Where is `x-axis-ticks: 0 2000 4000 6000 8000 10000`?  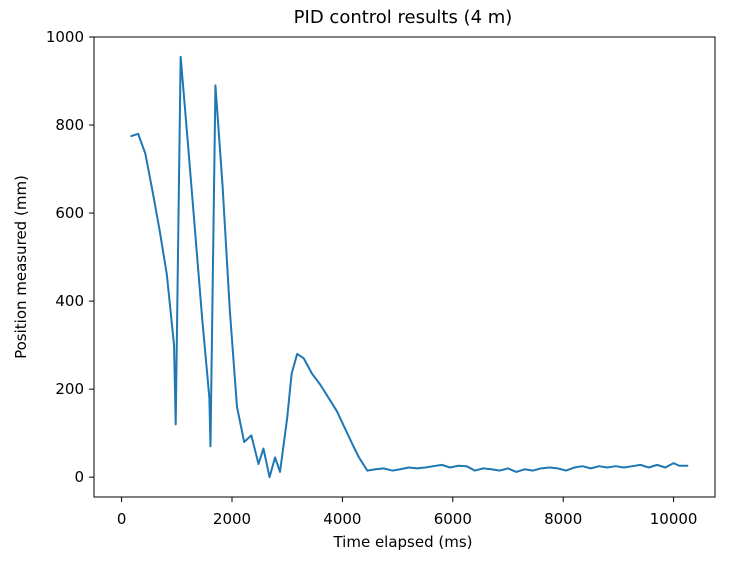 x-axis-ticks: 0 2000 4000 6000 8000 10000 is located at coordinates (407, 512).